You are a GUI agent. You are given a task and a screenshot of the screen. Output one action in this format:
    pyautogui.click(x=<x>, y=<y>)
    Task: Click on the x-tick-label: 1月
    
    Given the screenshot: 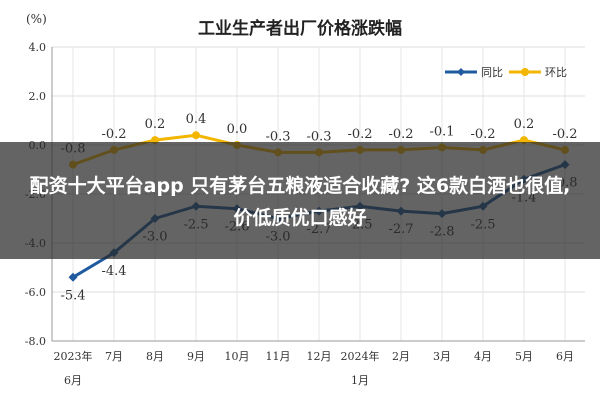 What is the action you would take?
    pyautogui.click(x=360, y=380)
    